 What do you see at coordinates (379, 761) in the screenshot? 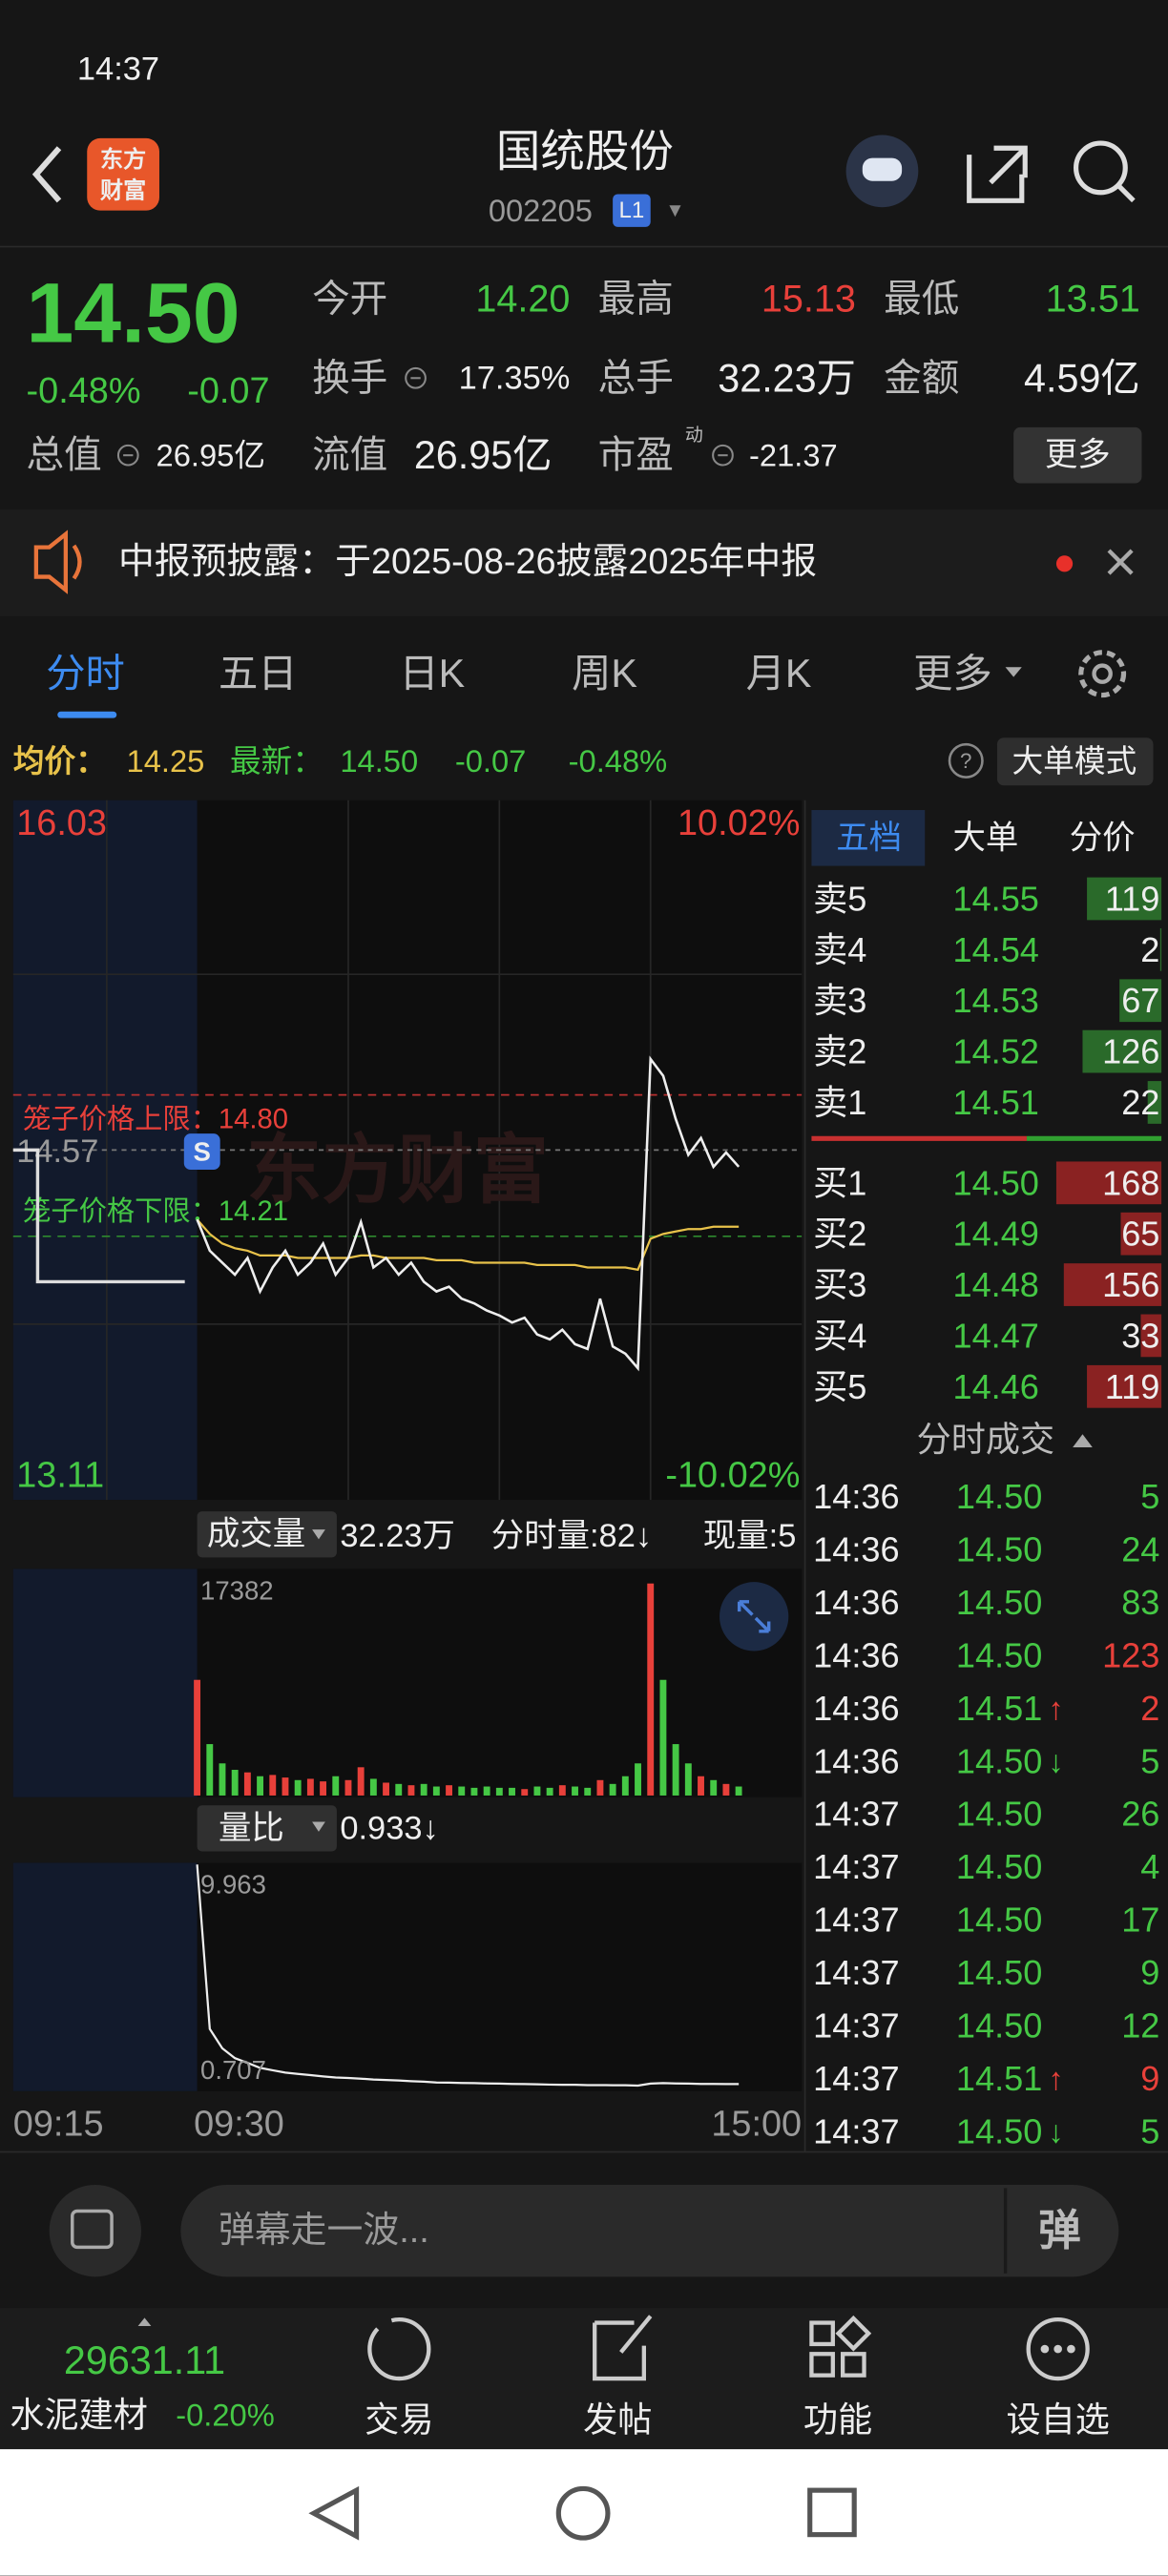
I see `latest-value: 14.50` at bounding box center [379, 761].